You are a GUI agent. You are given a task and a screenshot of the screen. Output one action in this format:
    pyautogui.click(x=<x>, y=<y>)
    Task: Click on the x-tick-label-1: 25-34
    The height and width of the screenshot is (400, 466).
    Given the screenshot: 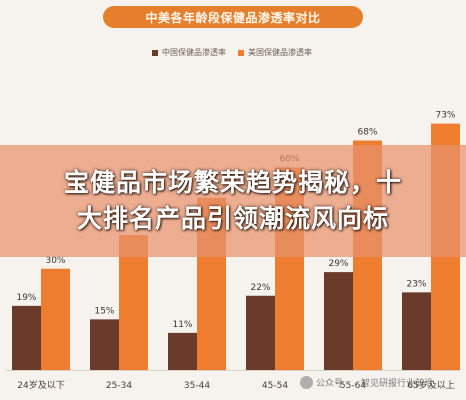 What is the action you would take?
    pyautogui.click(x=119, y=386)
    